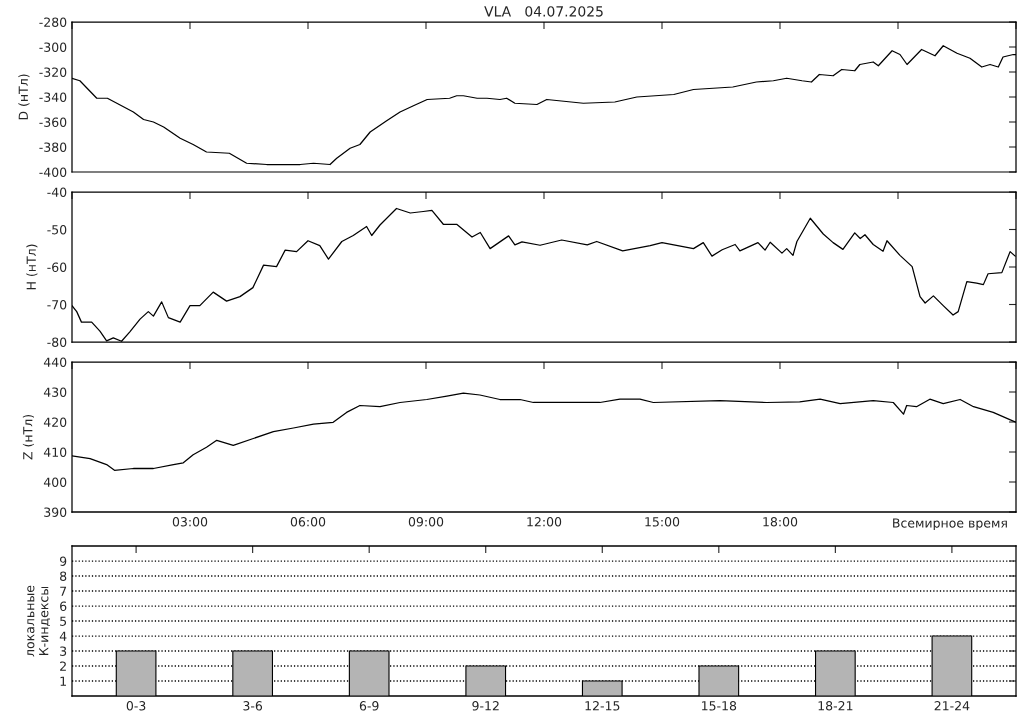  What do you see at coordinates (53, 47) in the screenshot?
I see `y-tick-label: -300` at bounding box center [53, 47].